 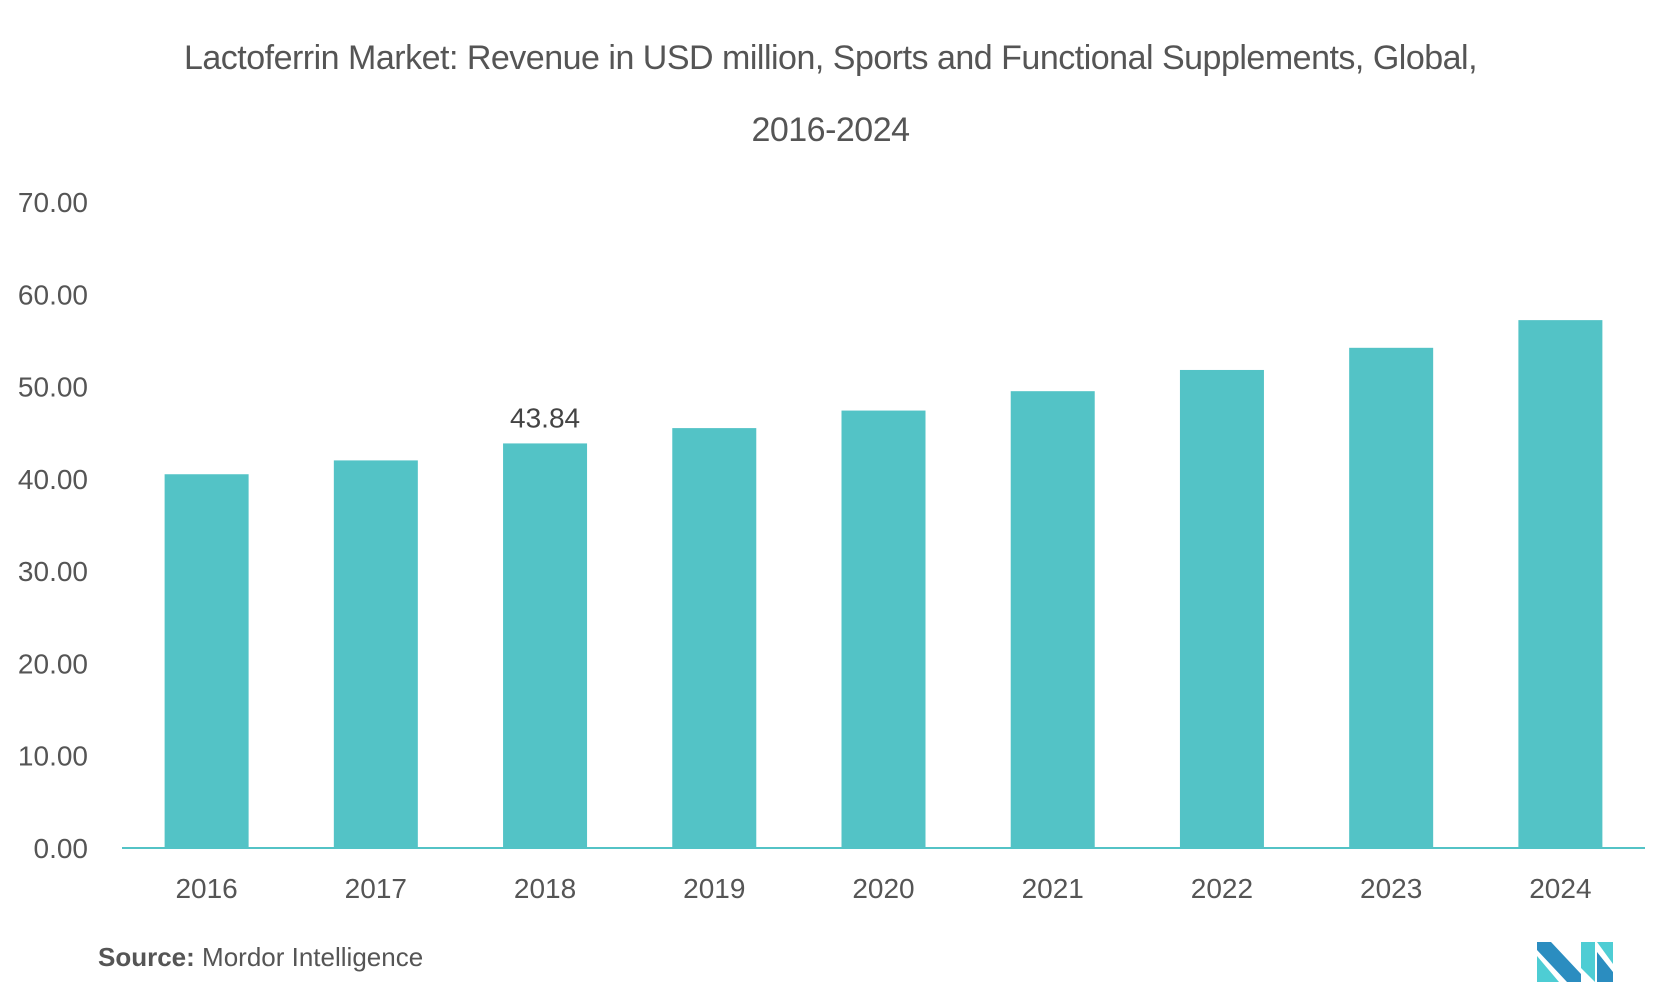 What do you see at coordinates (1222, 888) in the screenshot?
I see `x-tick-label: 2022` at bounding box center [1222, 888].